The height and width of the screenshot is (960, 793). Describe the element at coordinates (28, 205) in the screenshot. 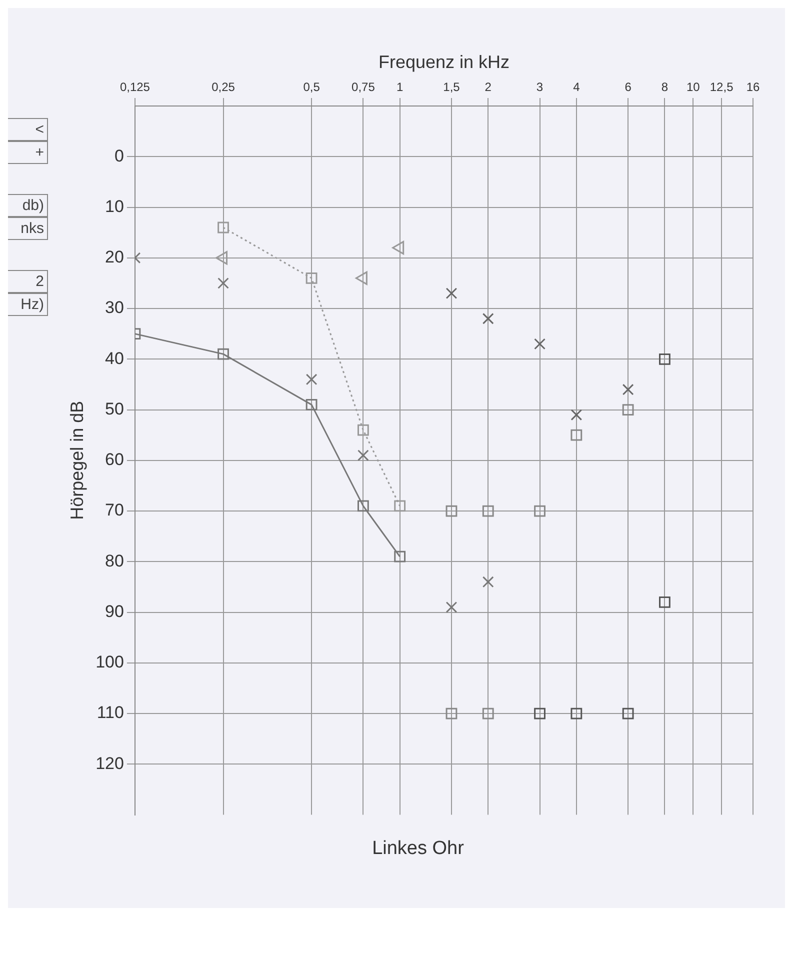

I see `text: db)` at that location.